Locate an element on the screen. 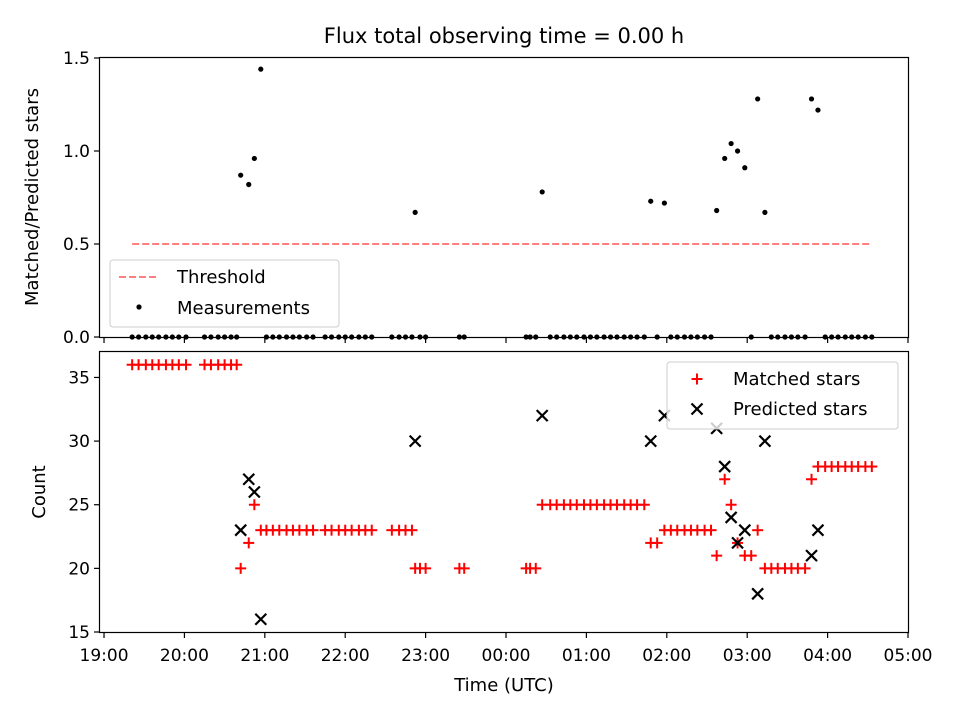 The height and width of the screenshot is (720, 960). bottom-y-ticks: 15 20 25 30 35 is located at coordinates (84, 505).